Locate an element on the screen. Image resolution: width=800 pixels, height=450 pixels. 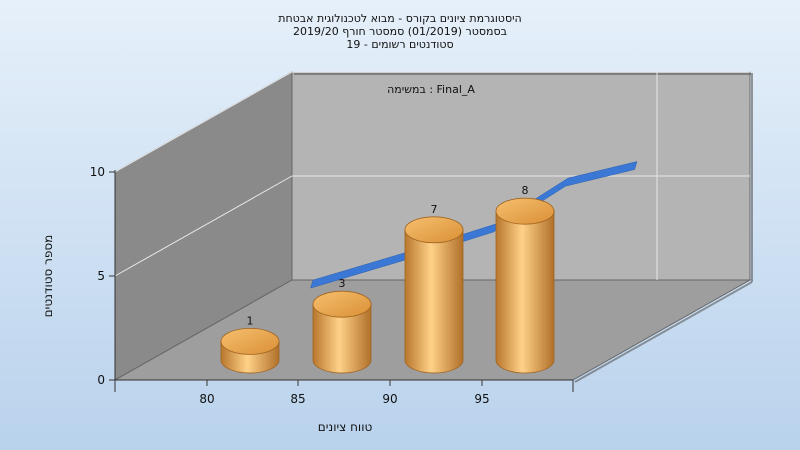
trend-ribbon is located at coordinates (474, 225).